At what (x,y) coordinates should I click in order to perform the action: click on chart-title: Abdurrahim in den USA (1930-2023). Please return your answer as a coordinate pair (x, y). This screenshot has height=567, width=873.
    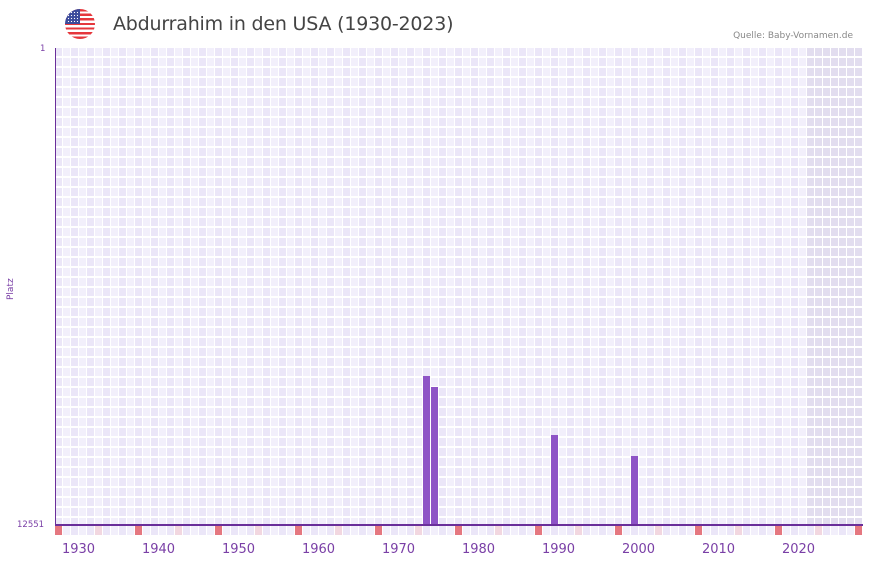
    Looking at the image, I should click on (283, 24).